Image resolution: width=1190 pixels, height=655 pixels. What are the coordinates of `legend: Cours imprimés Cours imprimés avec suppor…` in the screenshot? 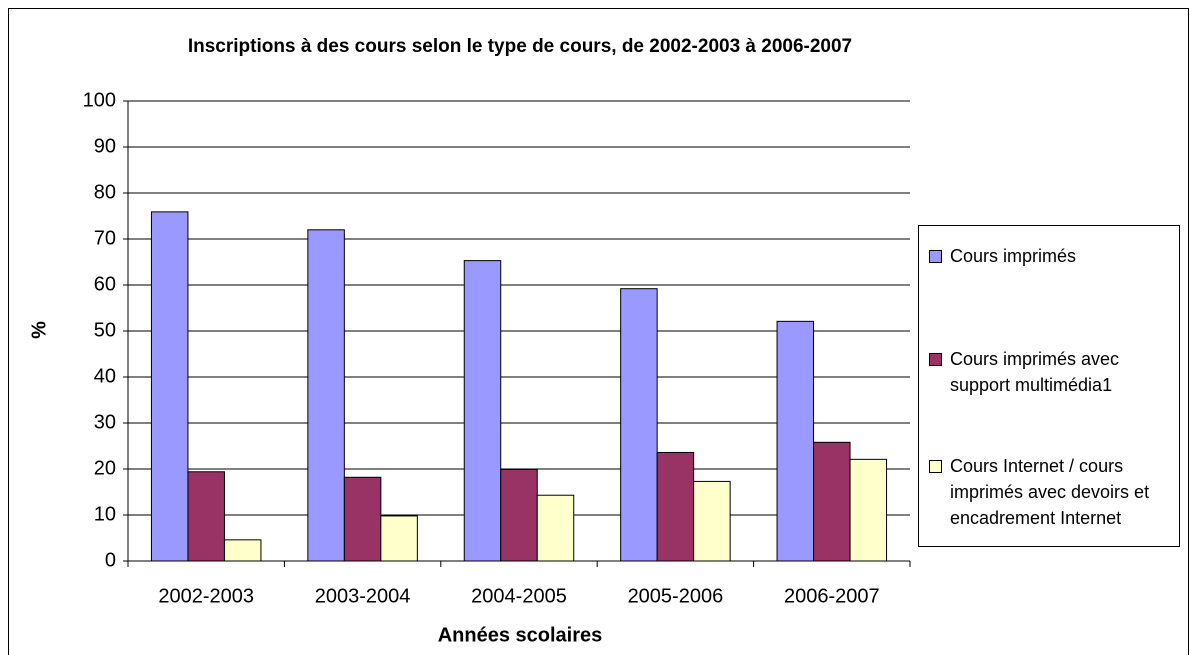 It's located at (1049, 386).